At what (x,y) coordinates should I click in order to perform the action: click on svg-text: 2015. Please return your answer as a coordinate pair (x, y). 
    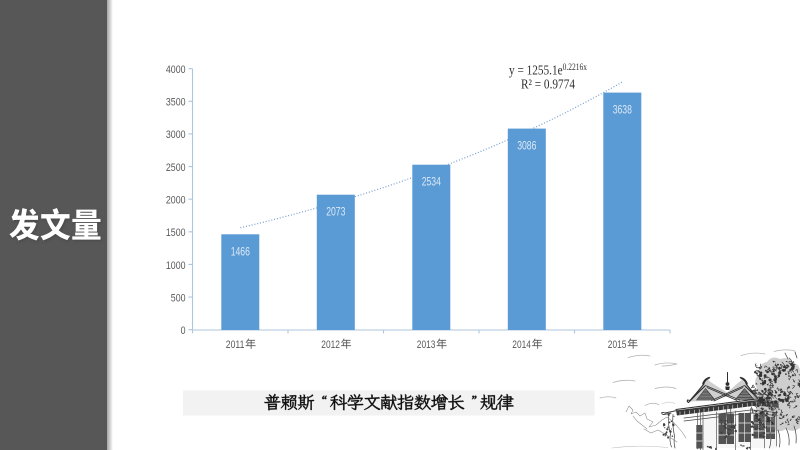
    Looking at the image, I should click on (617, 345).